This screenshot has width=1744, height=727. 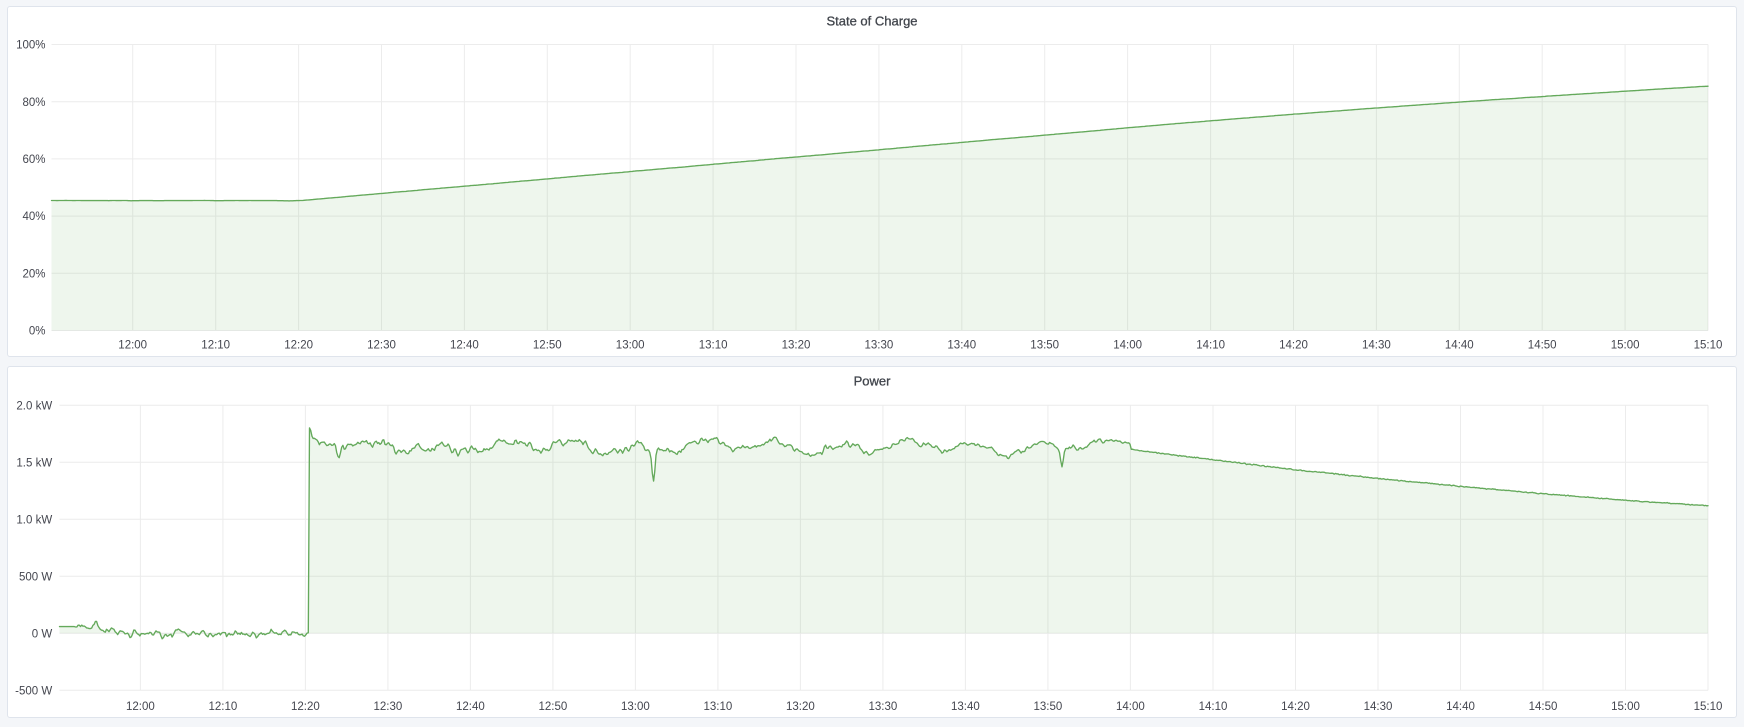 What do you see at coordinates (42, 634) in the screenshot?
I see `svg-text: 0 W` at bounding box center [42, 634].